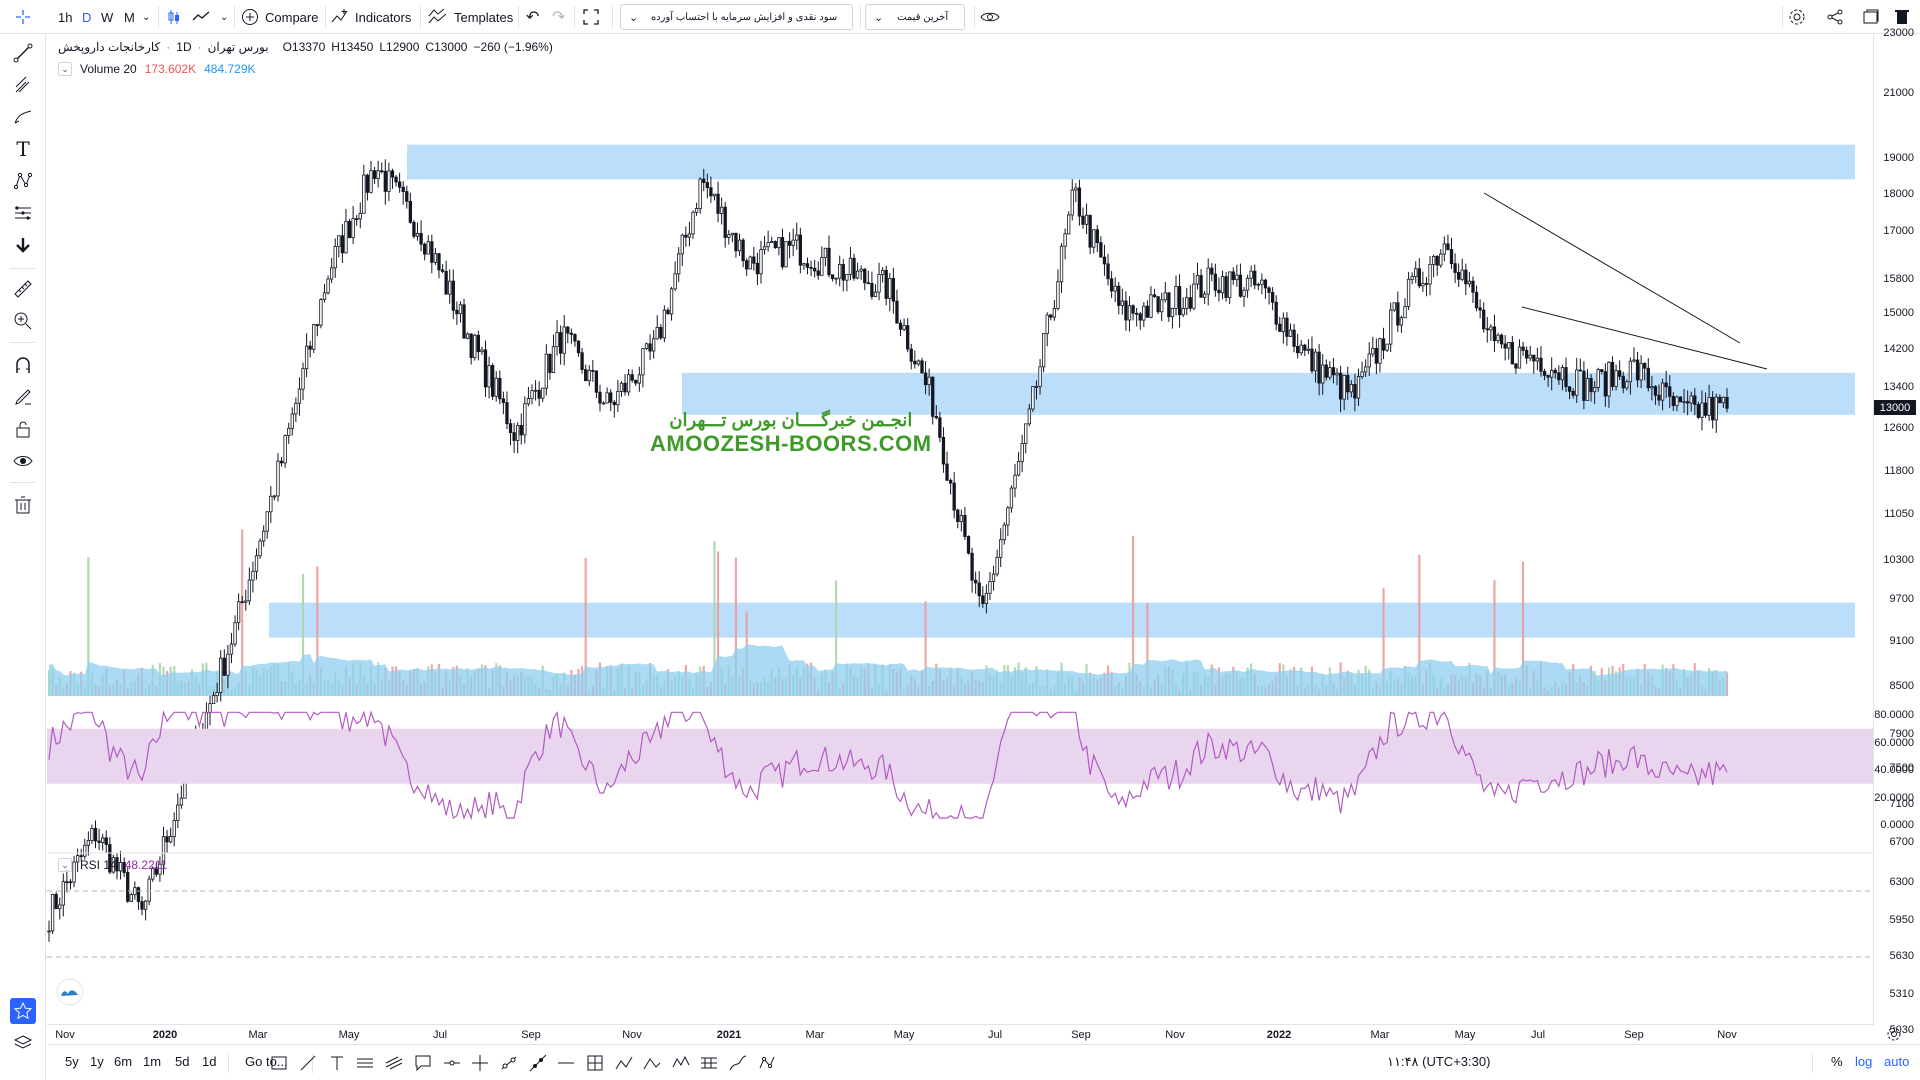 The height and width of the screenshot is (1080, 1920). I want to click on extended-line-icon, so click(538, 1063).